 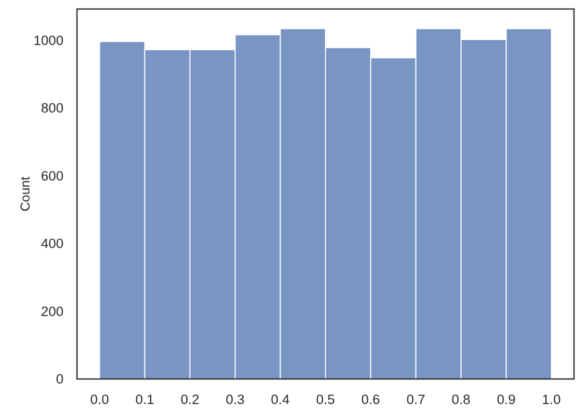 I want to click on y-tick-label: 1000, so click(x=48, y=40).